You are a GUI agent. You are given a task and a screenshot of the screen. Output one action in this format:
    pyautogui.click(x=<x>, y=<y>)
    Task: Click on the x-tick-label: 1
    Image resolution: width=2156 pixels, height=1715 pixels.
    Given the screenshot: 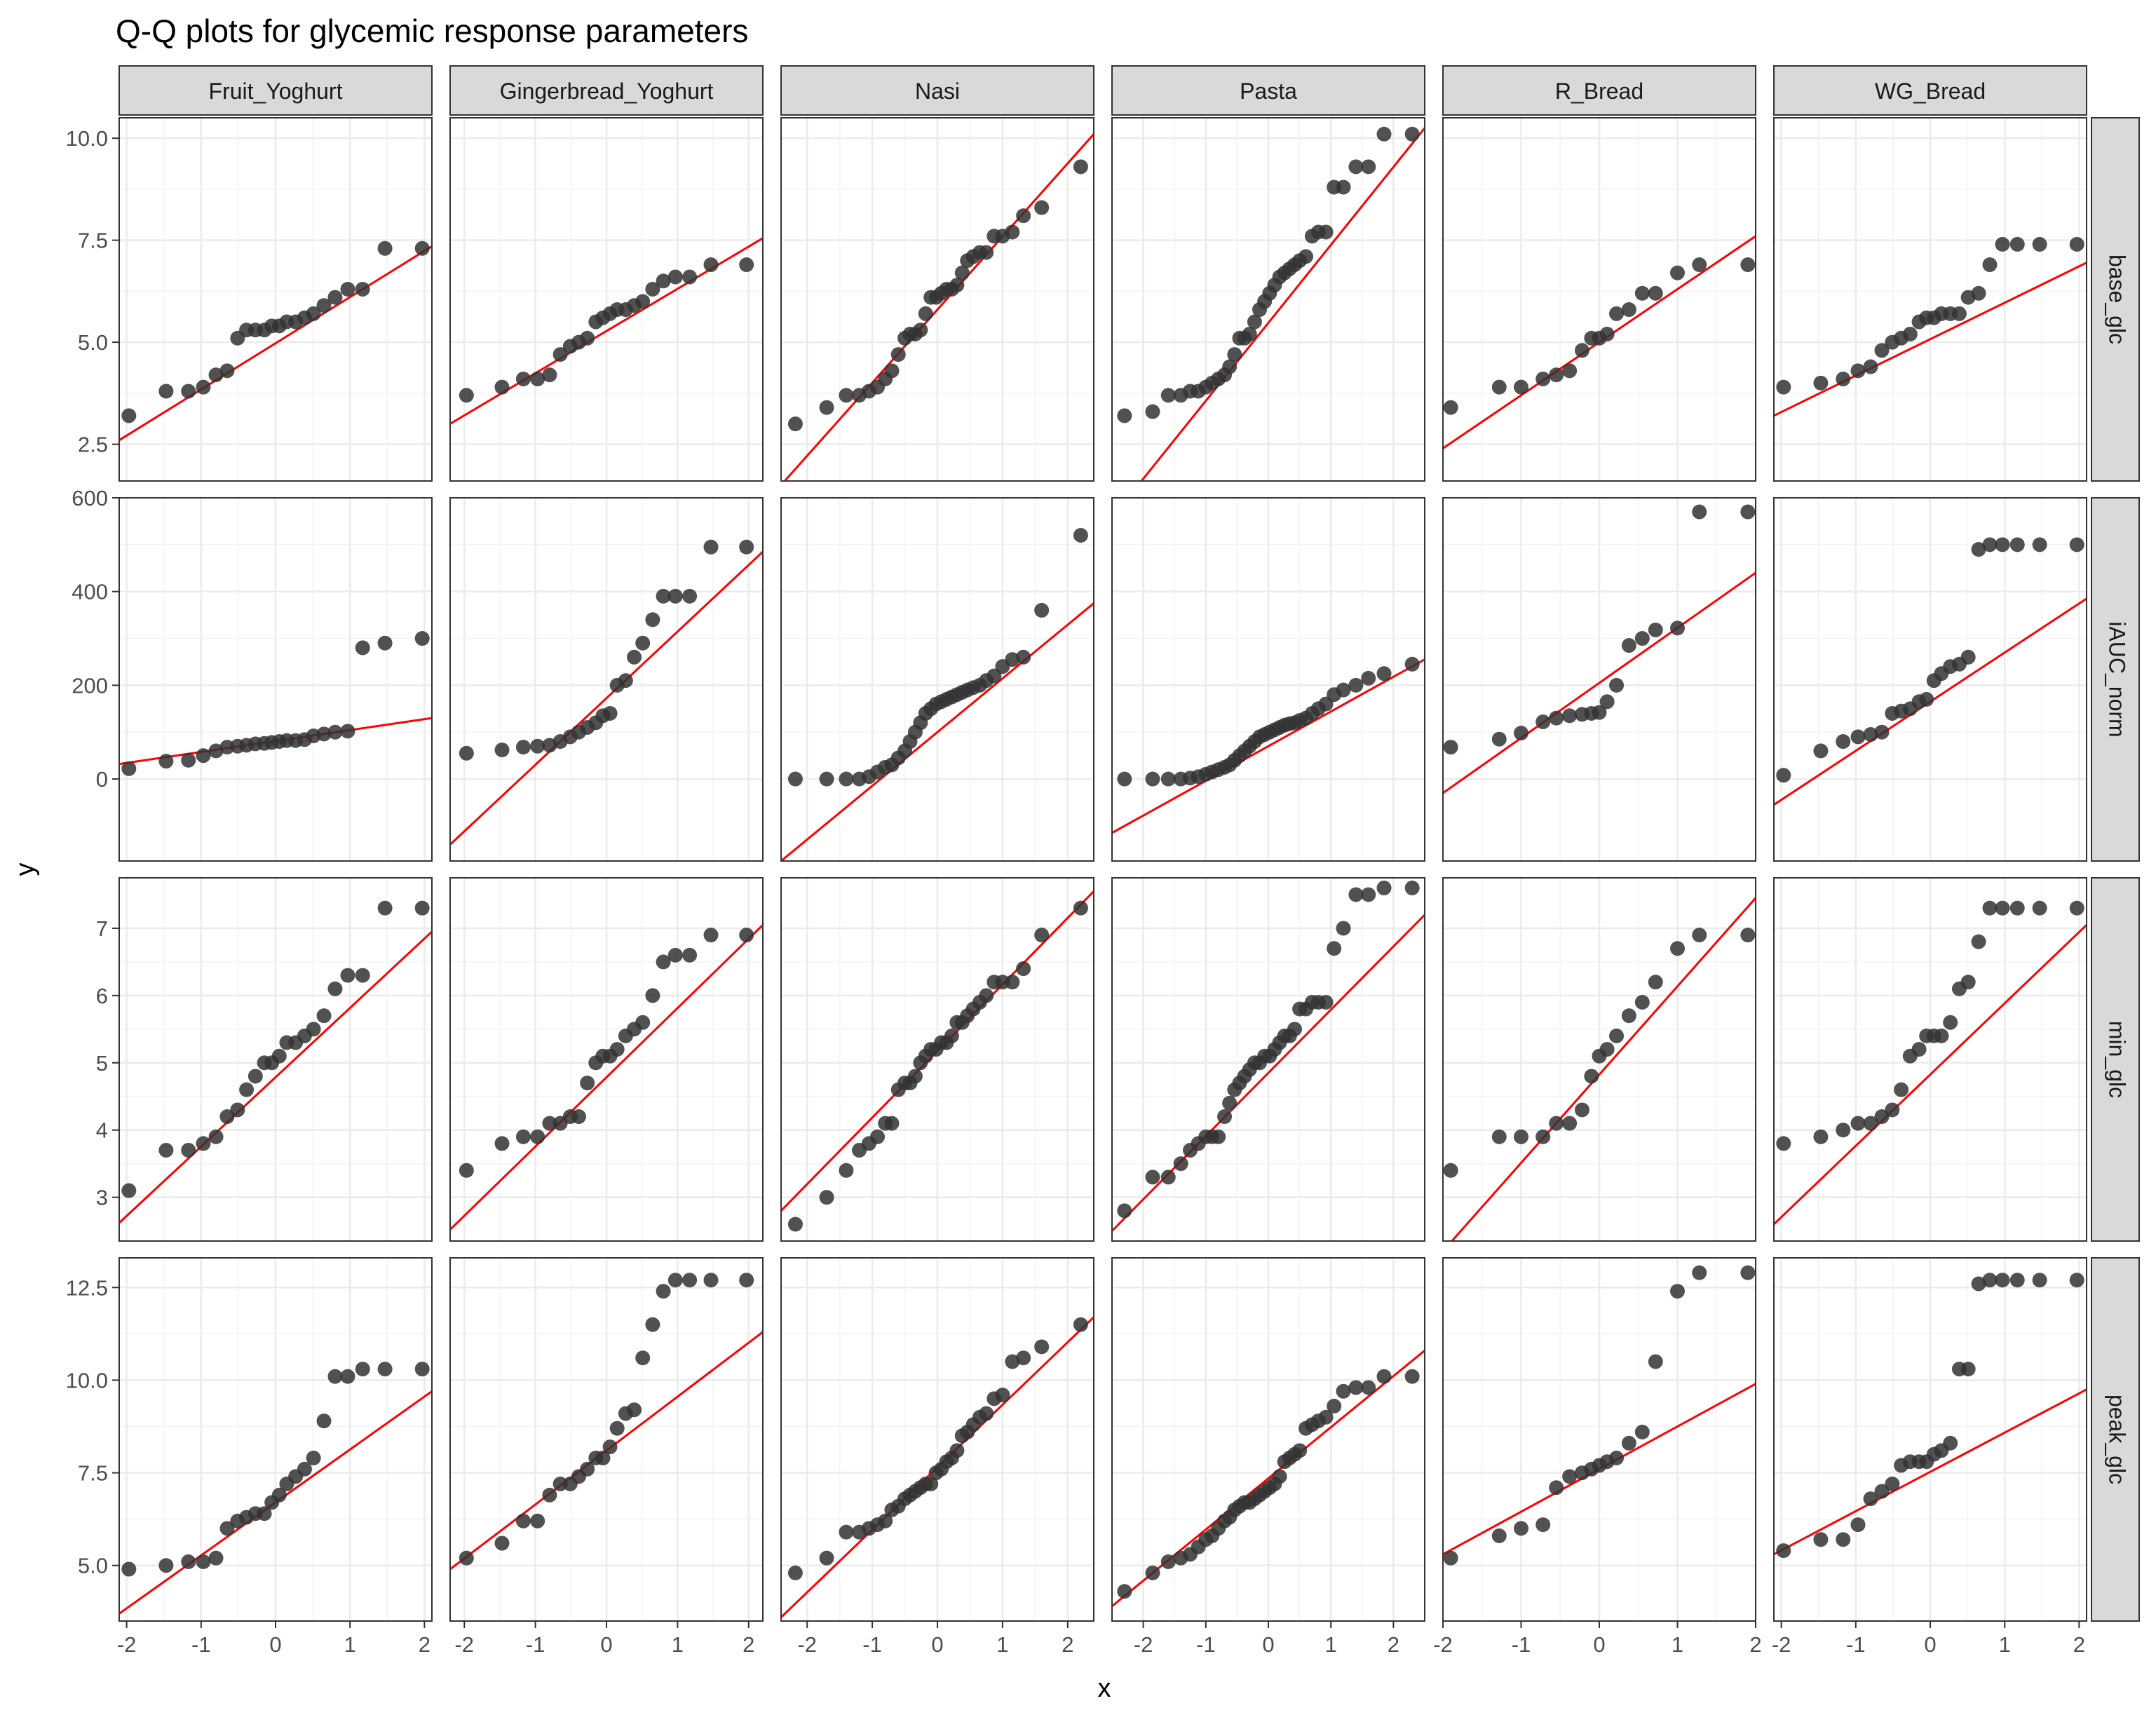 What is the action you would take?
    pyautogui.click(x=1002, y=1644)
    